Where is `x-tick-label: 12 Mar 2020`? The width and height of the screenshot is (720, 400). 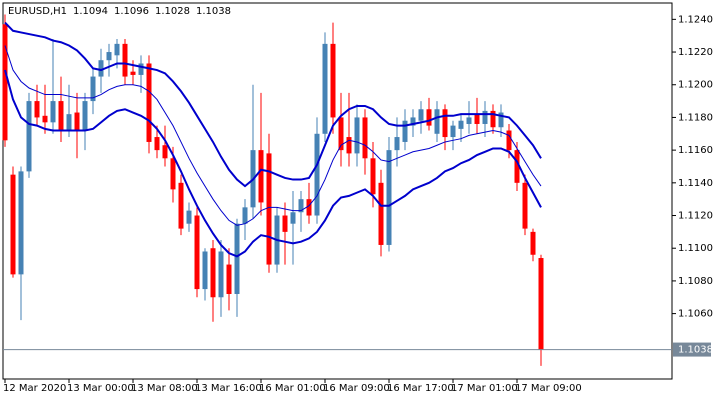
x-tick-label: 12 Mar 2020 is located at coordinates (34, 388).